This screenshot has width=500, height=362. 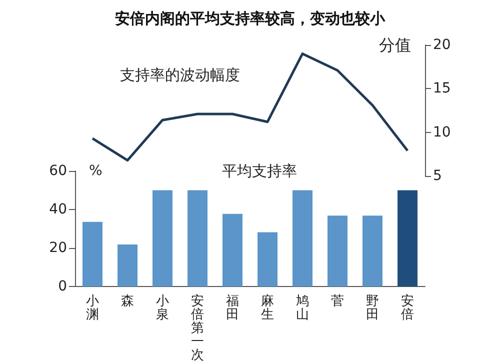 I want to click on annotation: 平均支持率, so click(x=259, y=171).